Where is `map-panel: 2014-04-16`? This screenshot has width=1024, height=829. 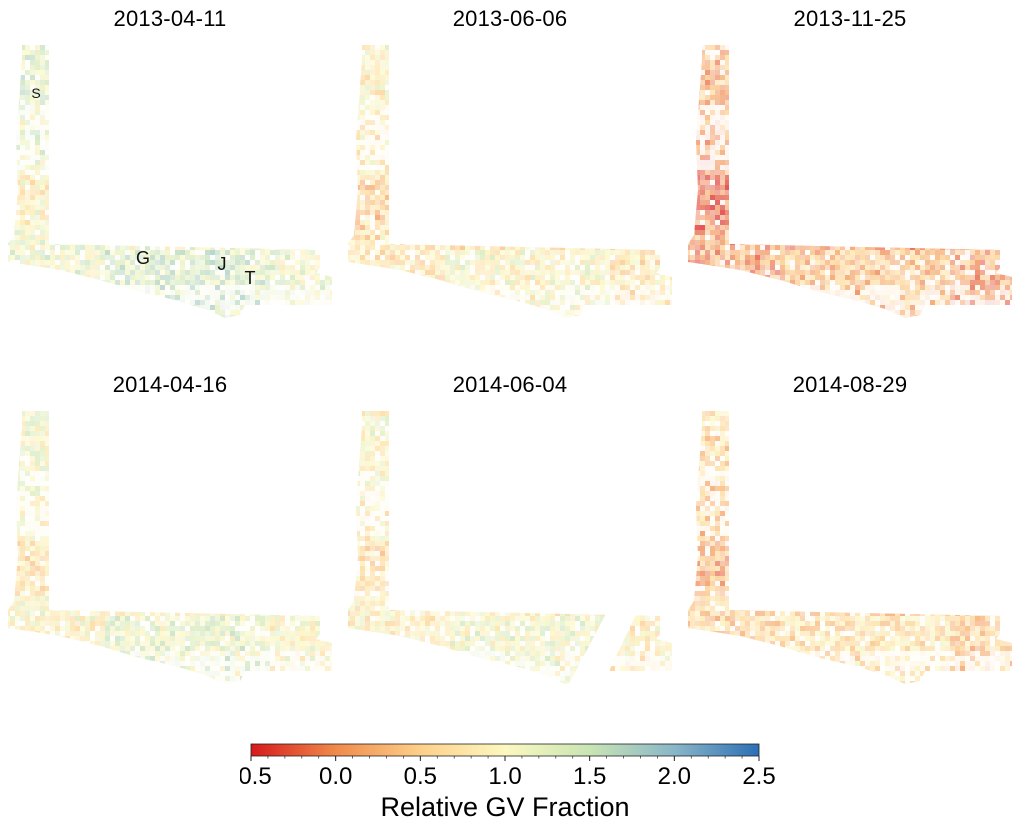 map-panel: 2014-04-16 is located at coordinates (170, 536).